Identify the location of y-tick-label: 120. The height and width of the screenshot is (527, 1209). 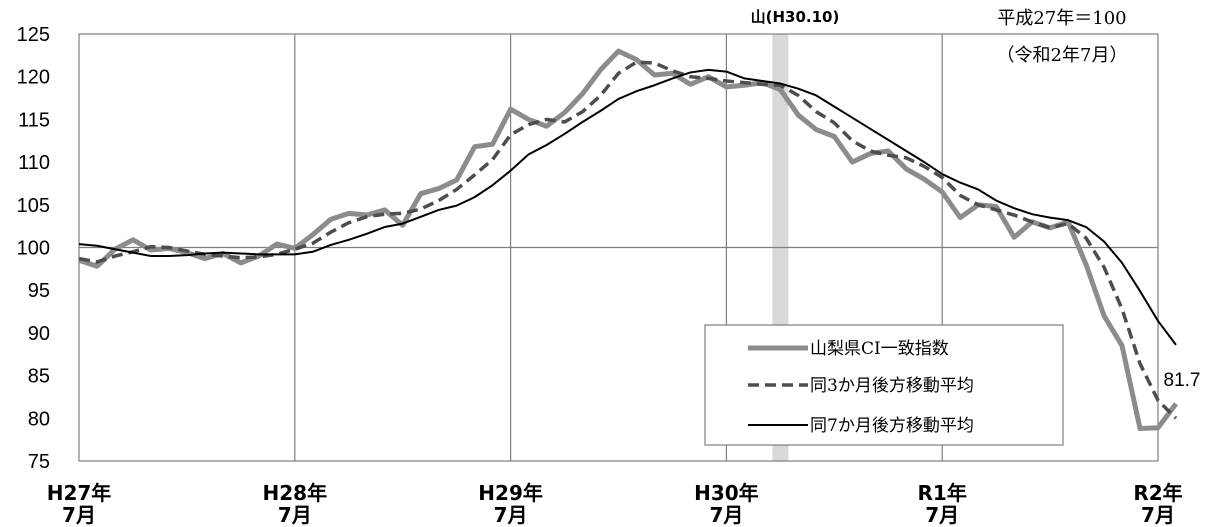
(33, 78).